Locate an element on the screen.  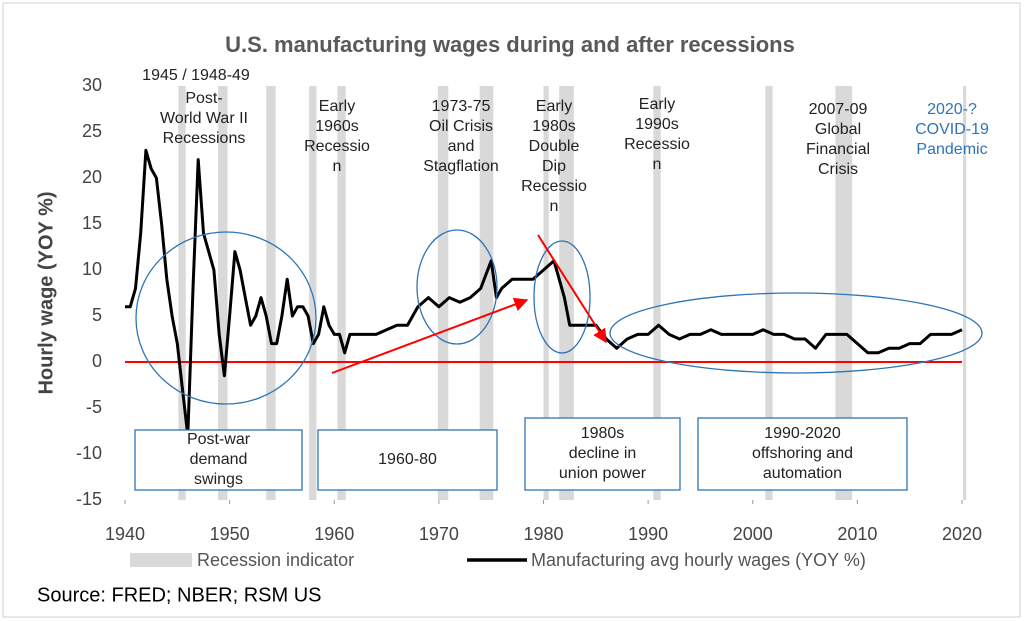
annotation: Pandemic is located at coordinates (951, 149).